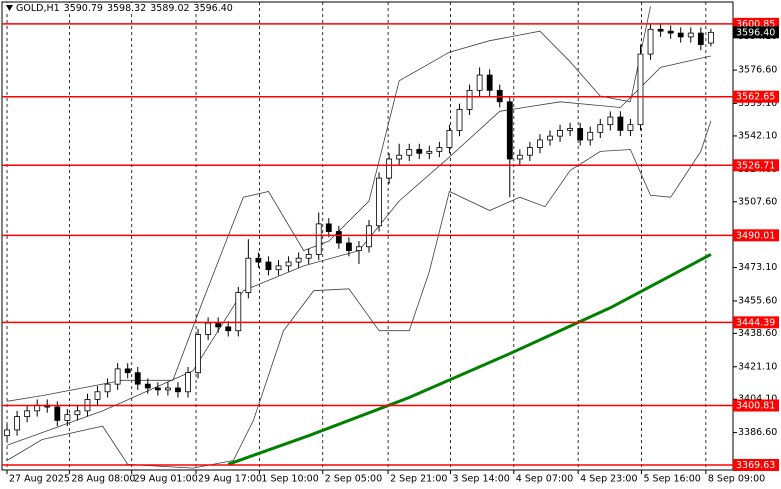  I want to click on y-tick-label: 3576.60, so click(757, 70).